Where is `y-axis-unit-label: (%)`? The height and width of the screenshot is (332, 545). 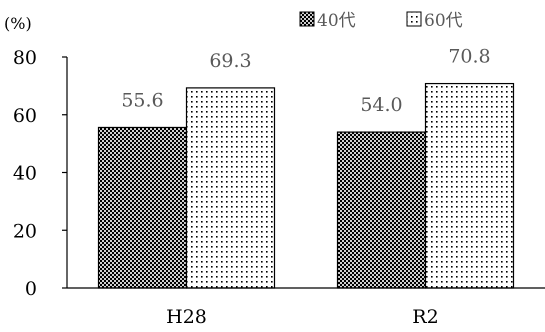 y-axis-unit-label: (%) is located at coordinates (18, 23).